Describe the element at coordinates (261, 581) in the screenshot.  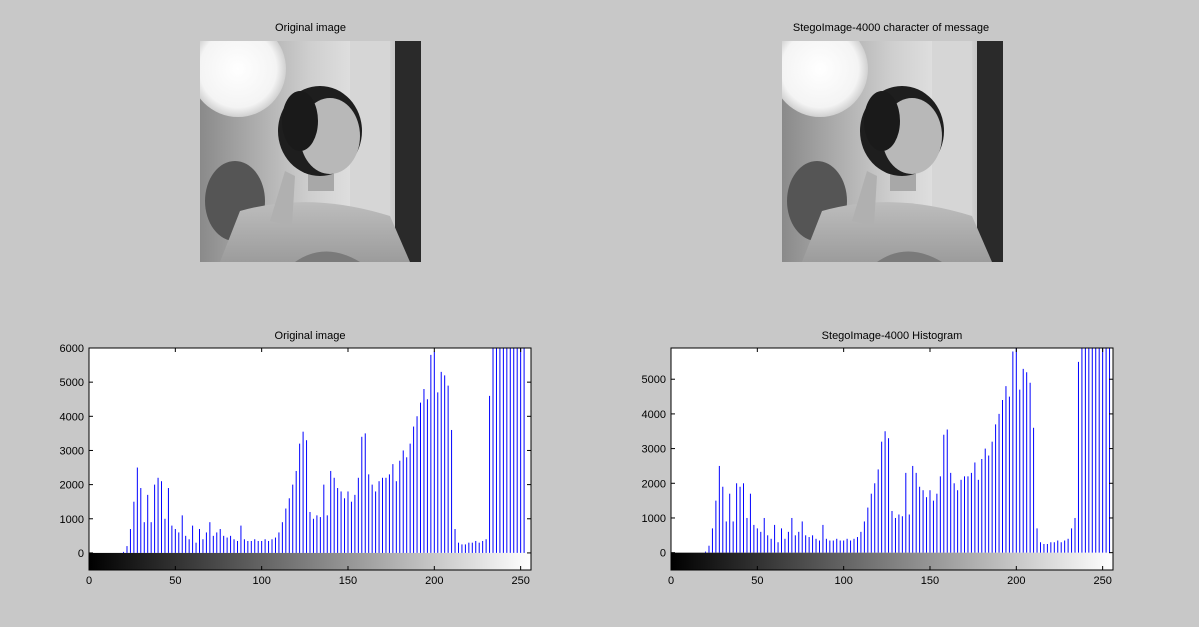
I see `original-x-tick-label: 100` at that location.